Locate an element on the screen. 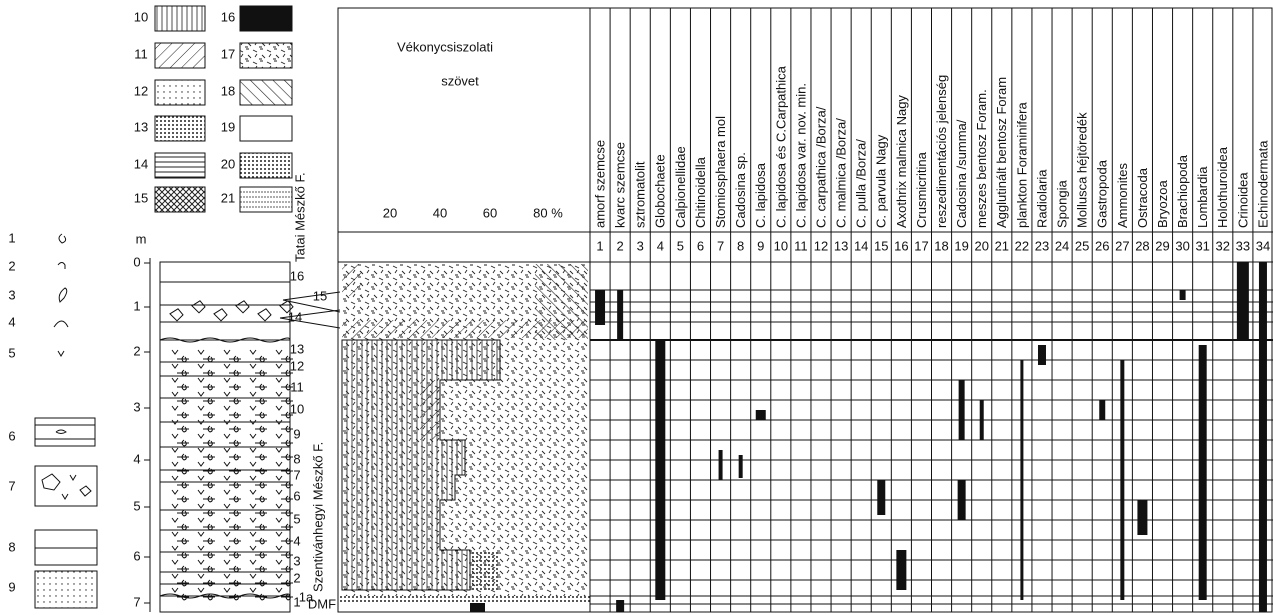 This screenshot has width=1273, height=615. legend-number: 18 is located at coordinates (228, 90).